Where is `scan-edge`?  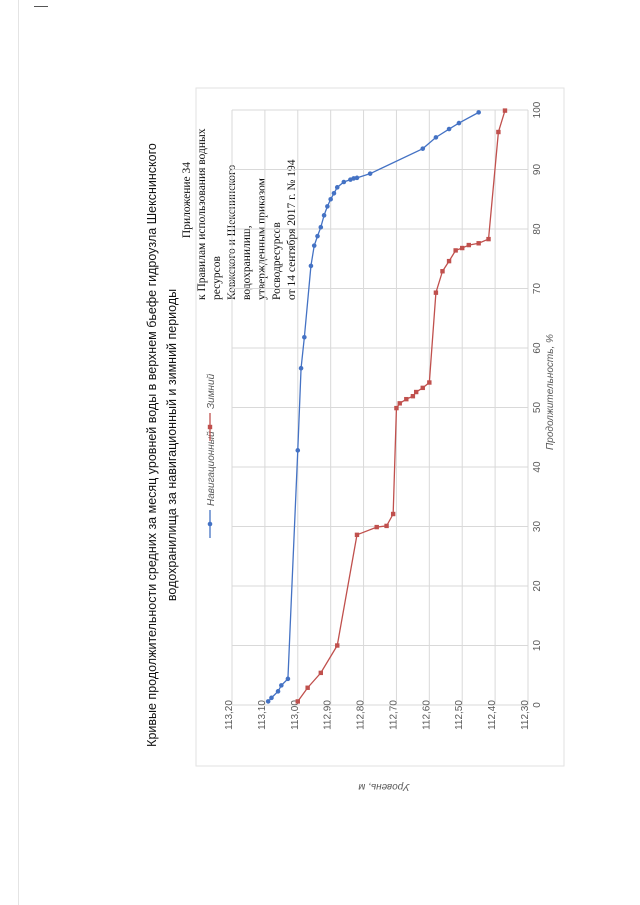
scan-edge is located at coordinates (18, 452).